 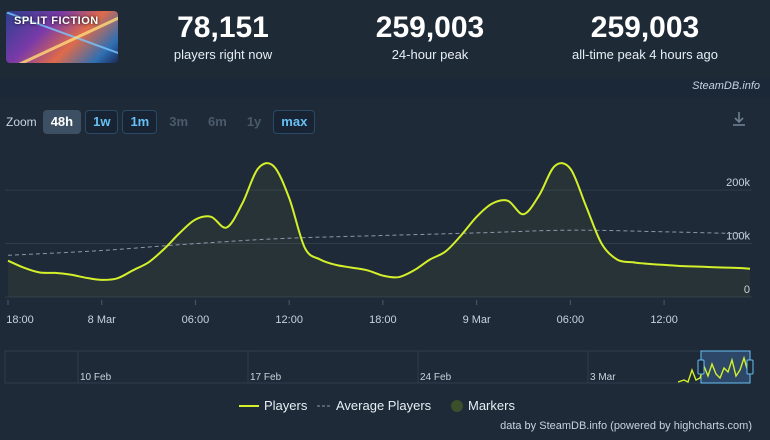 What do you see at coordinates (62, 122) in the screenshot?
I see `zoom-48h-button: 48h` at bounding box center [62, 122].